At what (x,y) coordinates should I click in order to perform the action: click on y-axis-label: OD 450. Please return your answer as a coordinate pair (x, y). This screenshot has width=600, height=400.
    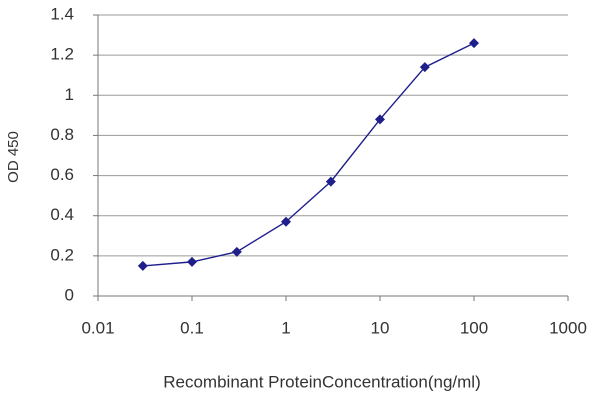
    Looking at the image, I should click on (13, 157).